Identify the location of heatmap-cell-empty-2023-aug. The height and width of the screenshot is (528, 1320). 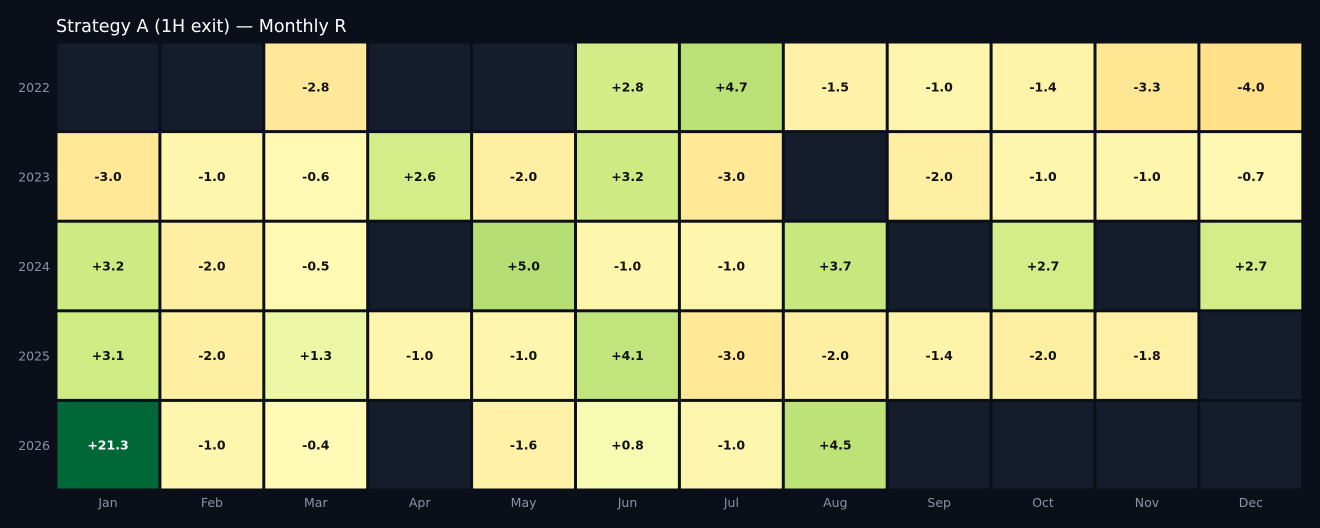
(835, 176).